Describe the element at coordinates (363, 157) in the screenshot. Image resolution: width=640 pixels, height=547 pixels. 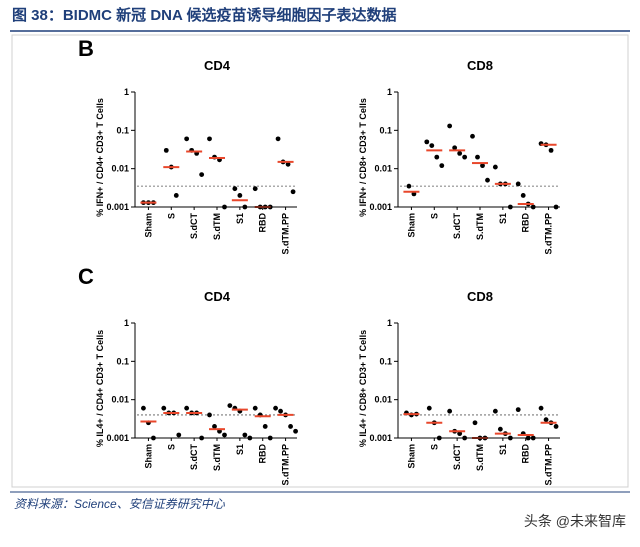
I see `y-axis-label: % IFN+ / CD8+ CD3+ T Cells` at that location.